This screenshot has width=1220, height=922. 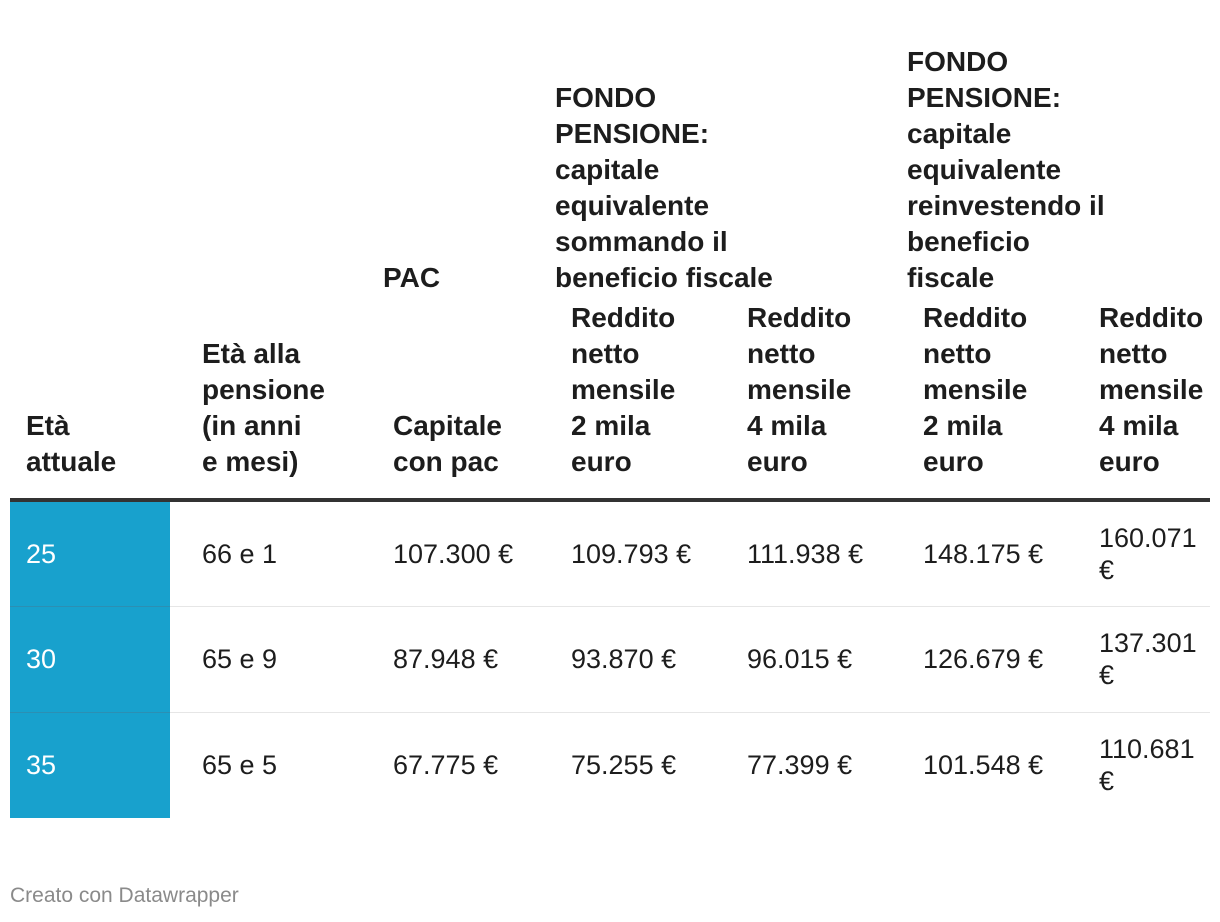 What do you see at coordinates (240, 765) in the screenshot?
I see `table-cell: 65 e 5` at bounding box center [240, 765].